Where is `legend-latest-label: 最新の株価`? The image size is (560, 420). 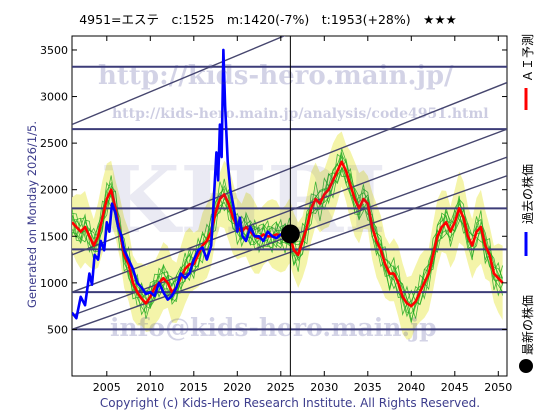
legend-latest-label: 最新の株価 is located at coordinates (527, 325).